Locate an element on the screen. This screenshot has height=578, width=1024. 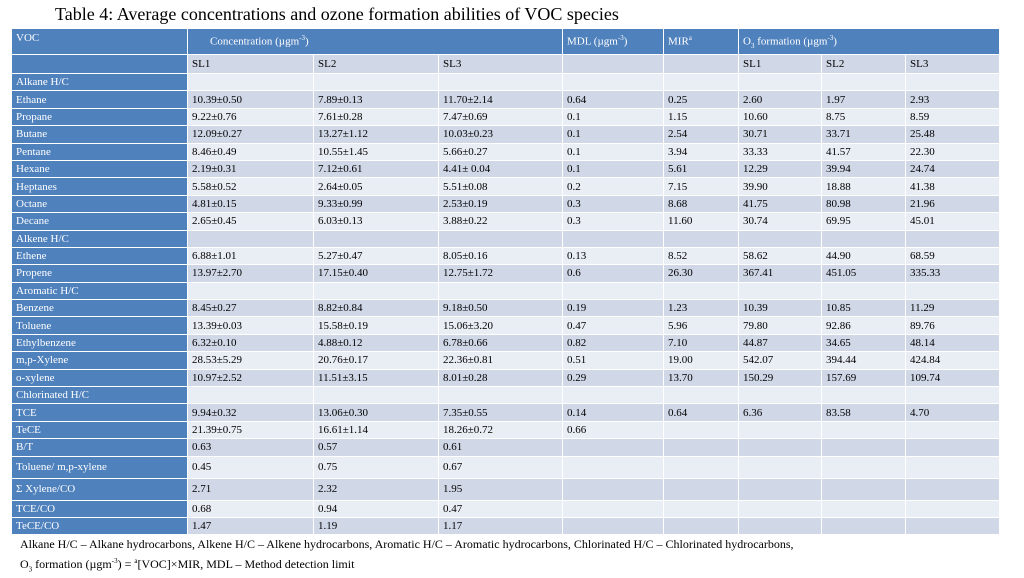
cell-sl2-ozone: SL2 is located at coordinates (864, 64).